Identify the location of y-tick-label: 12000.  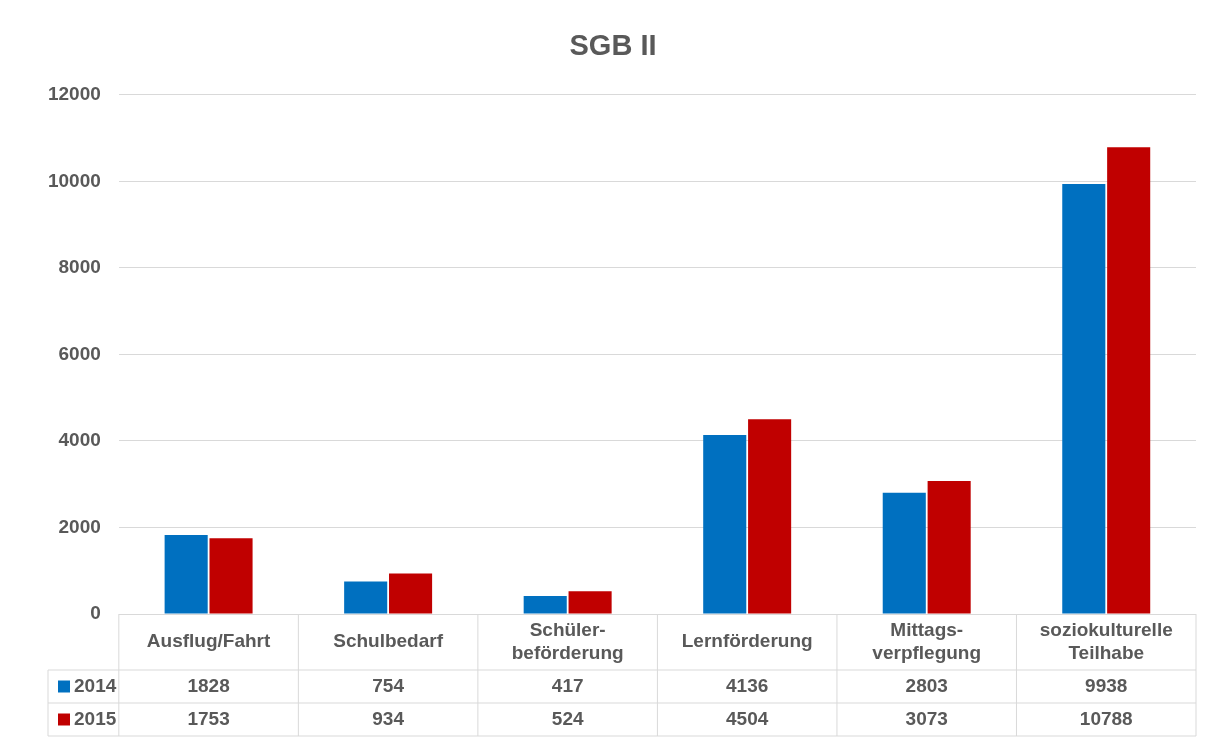
(74, 94).